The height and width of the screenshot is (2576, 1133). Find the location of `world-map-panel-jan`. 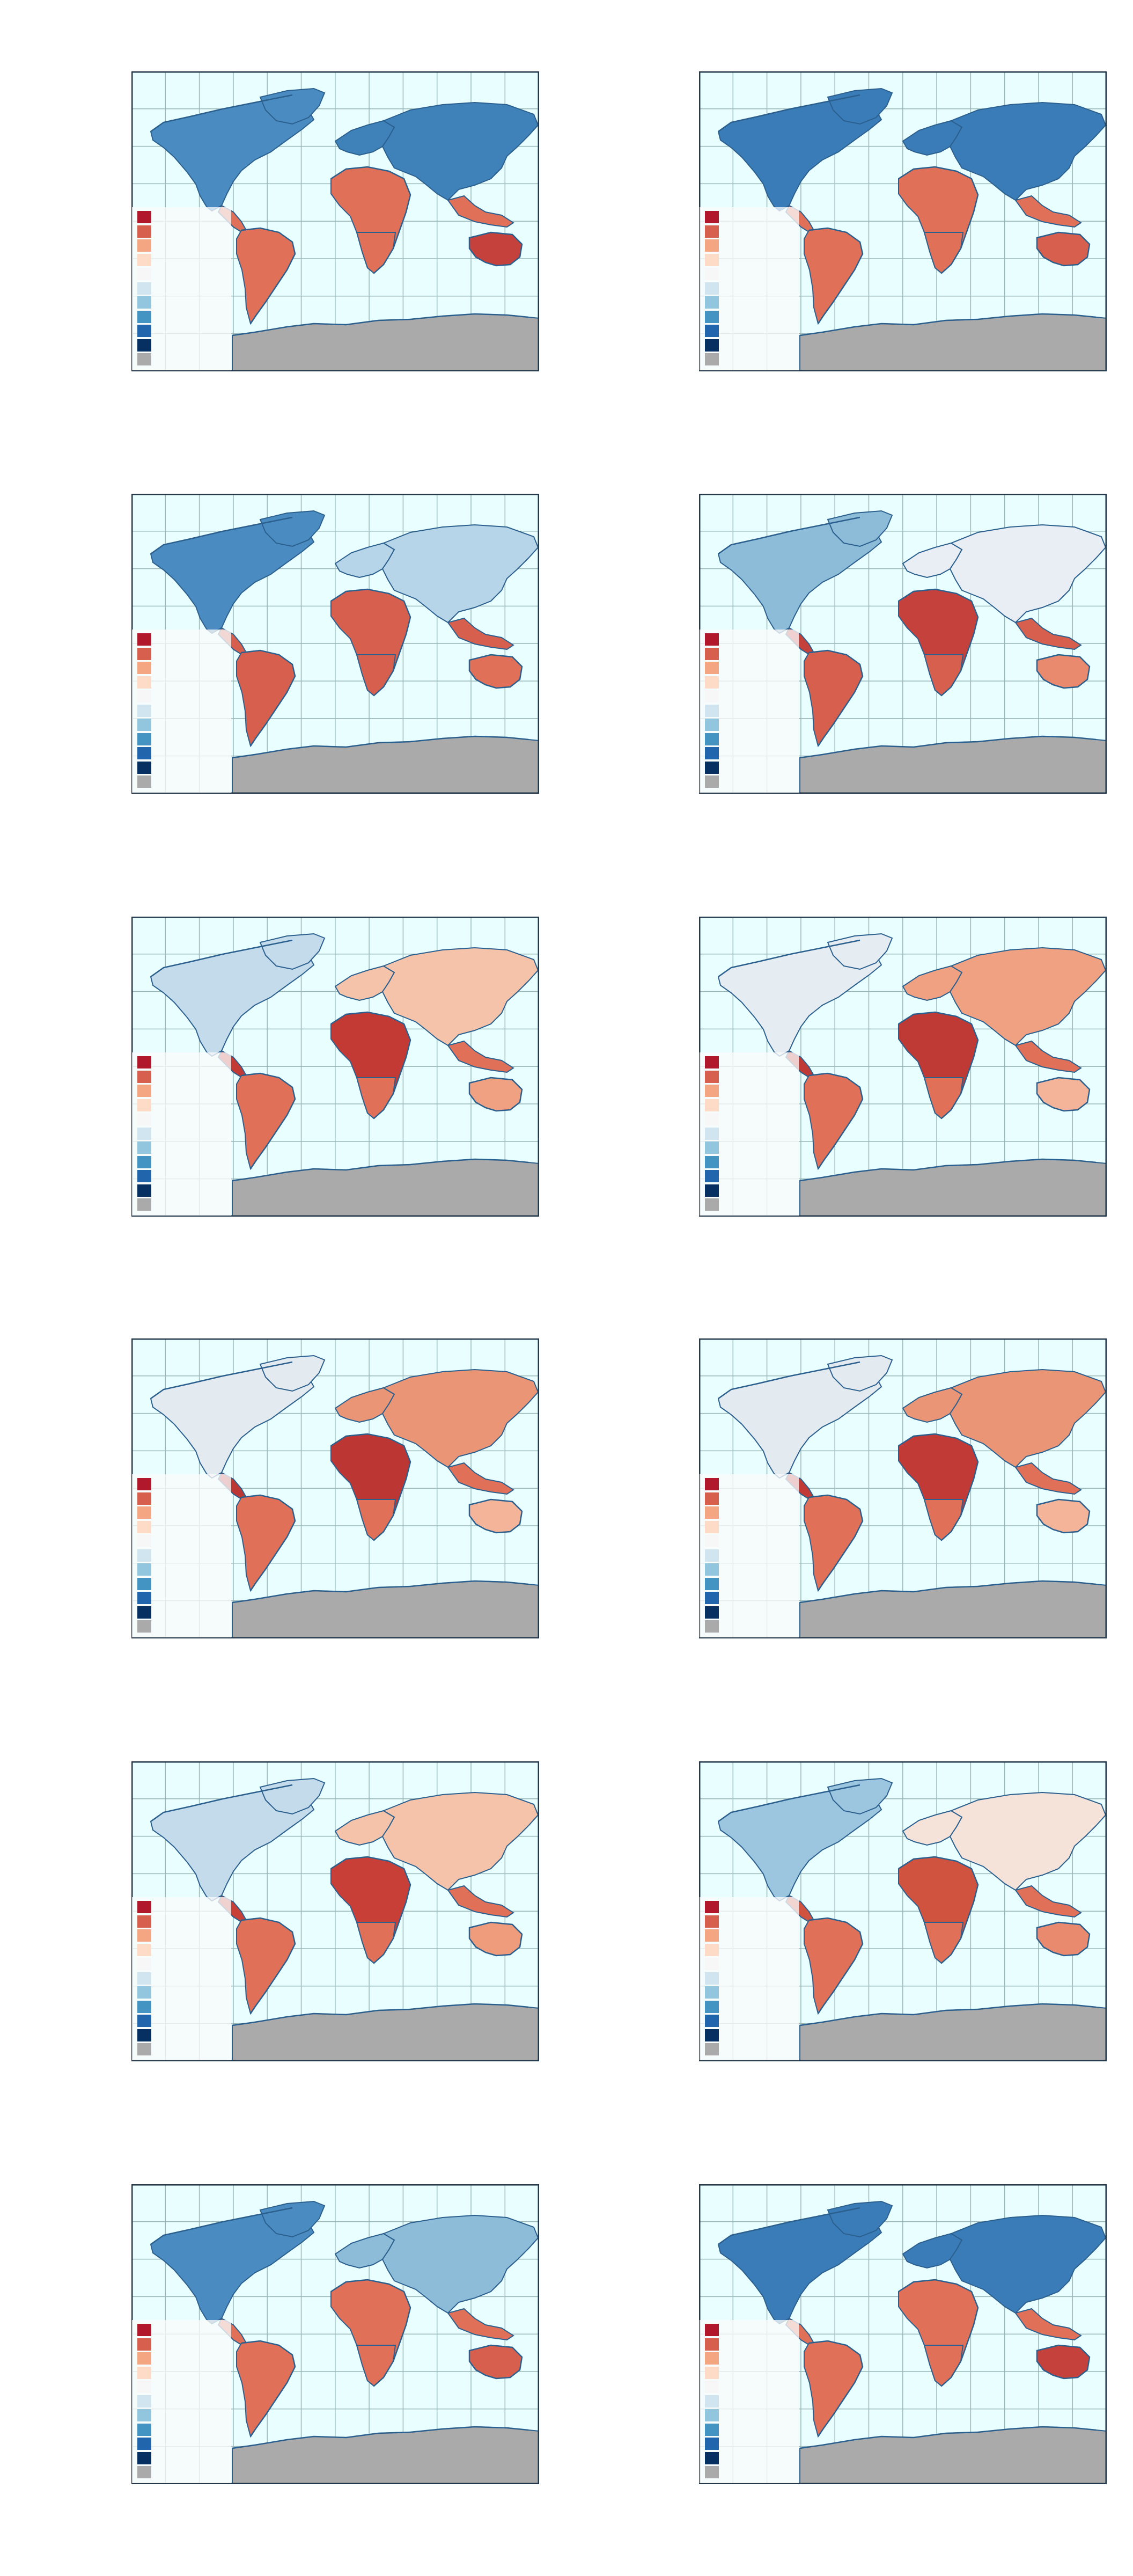

world-map-panel-jan is located at coordinates (335, 221).